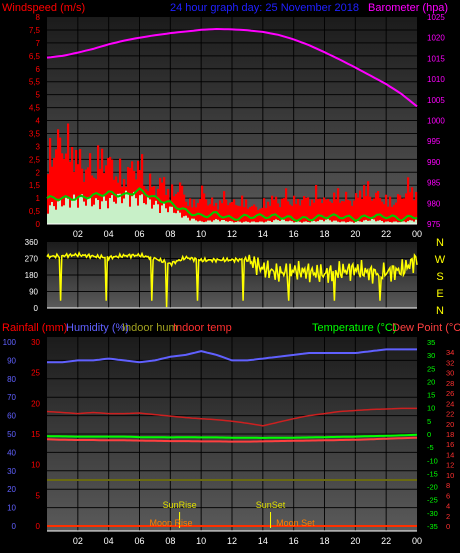  I want to click on temperature-tick-label: -5, so click(430, 447).